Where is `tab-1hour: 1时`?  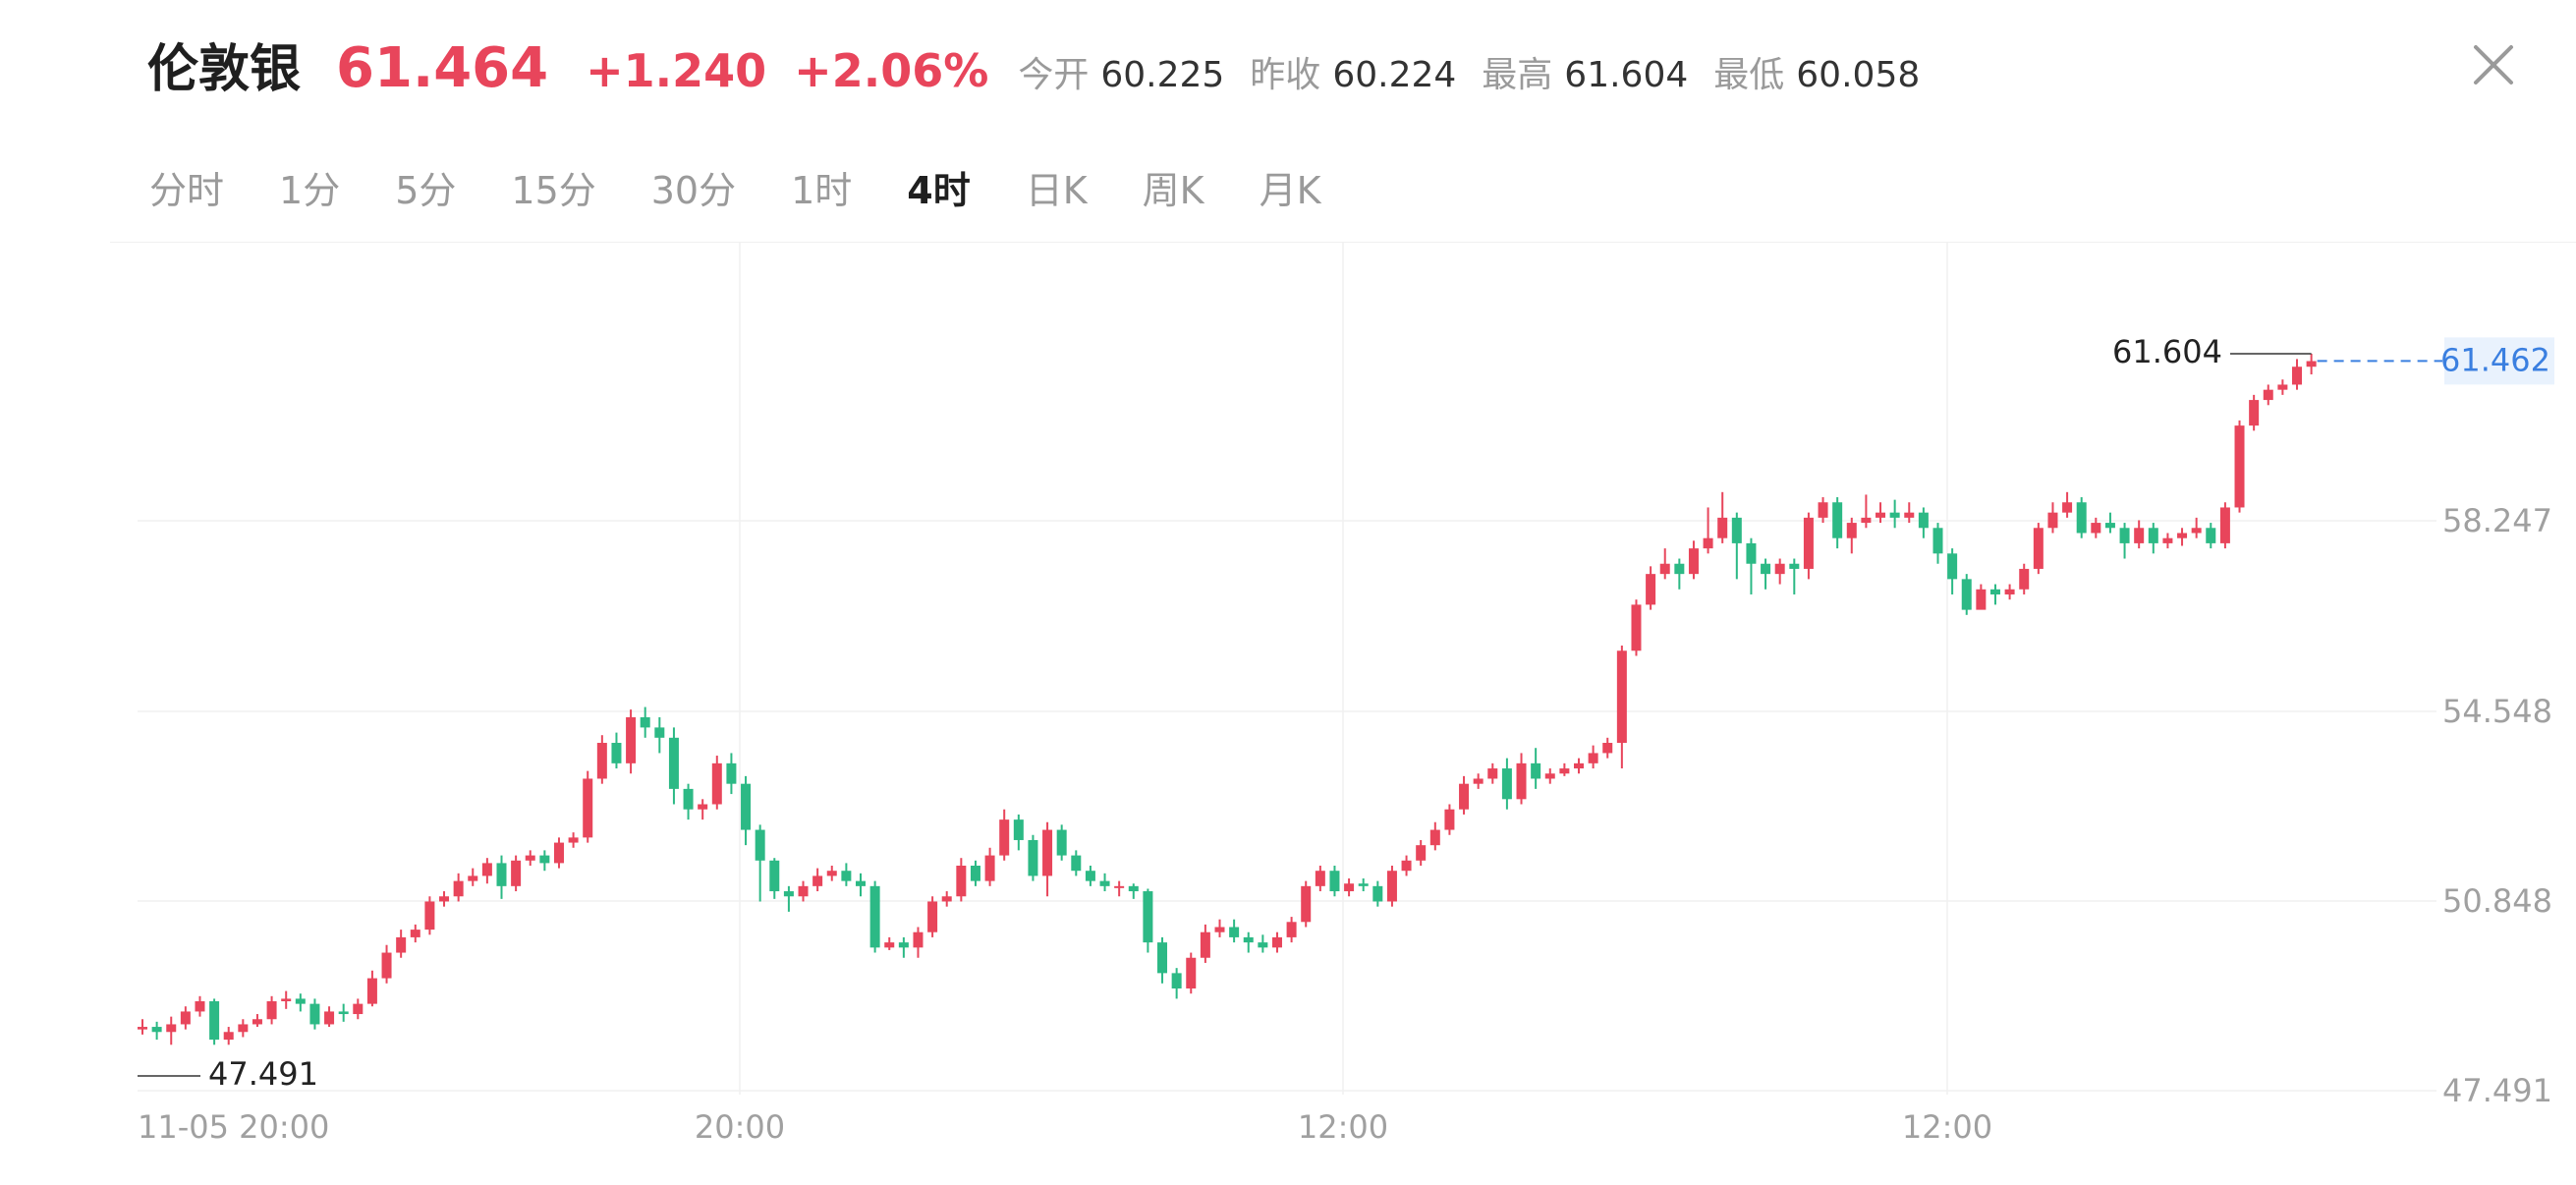 tab-1hour: 1时 is located at coordinates (822, 190).